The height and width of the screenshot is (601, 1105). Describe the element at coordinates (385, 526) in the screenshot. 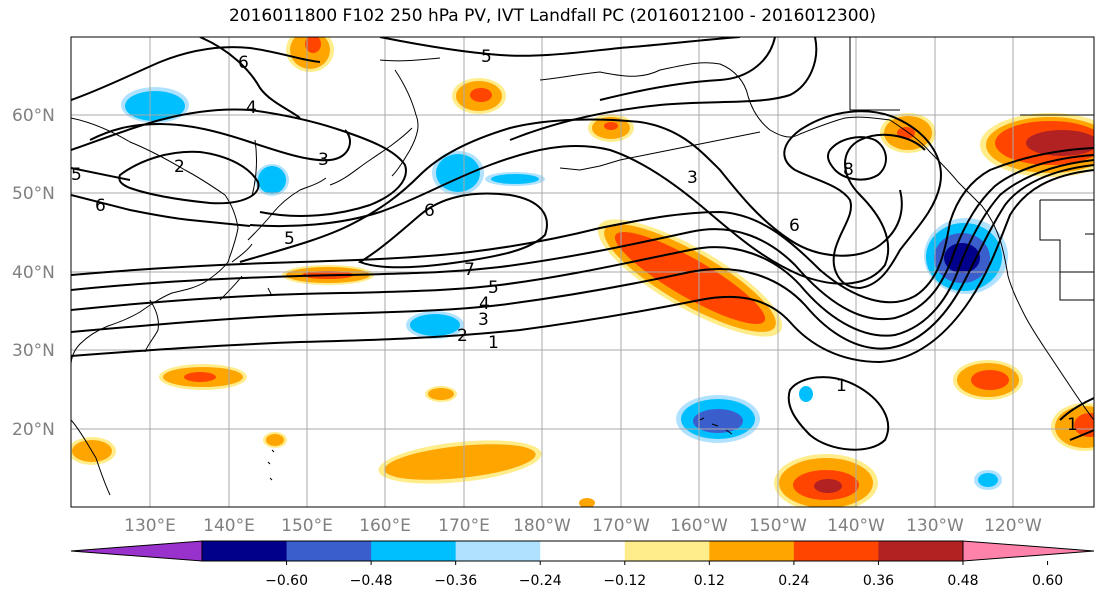

I see `lon-label: 160°E` at that location.